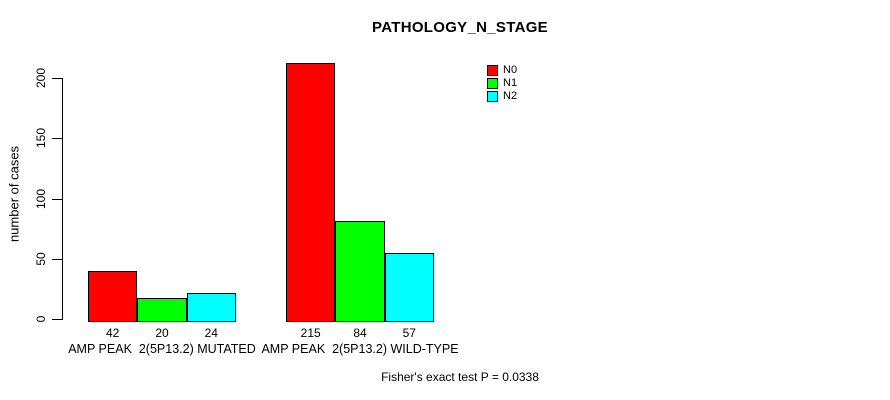 The height and width of the screenshot is (400, 890). I want to click on legend-swatch-n1, so click(492, 83).